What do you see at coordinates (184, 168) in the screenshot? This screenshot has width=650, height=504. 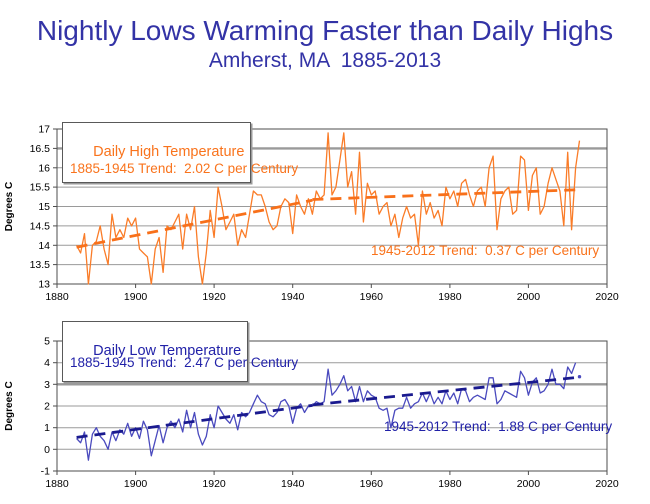 I see `daily-high-trend-annotation-1885-1945: 1885-1945 Trend: 2.02 C per Century` at bounding box center [184, 168].